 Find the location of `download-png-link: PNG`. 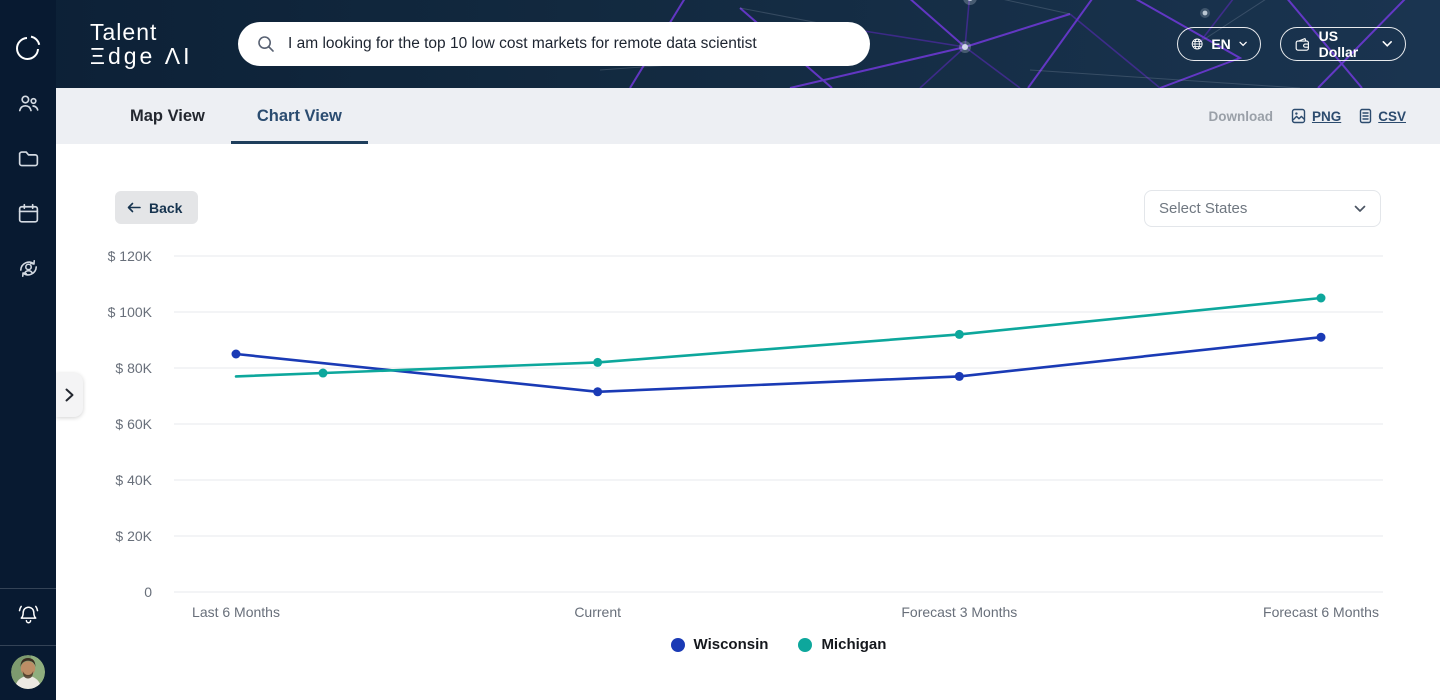

download-png-link: PNG is located at coordinates (1316, 116).